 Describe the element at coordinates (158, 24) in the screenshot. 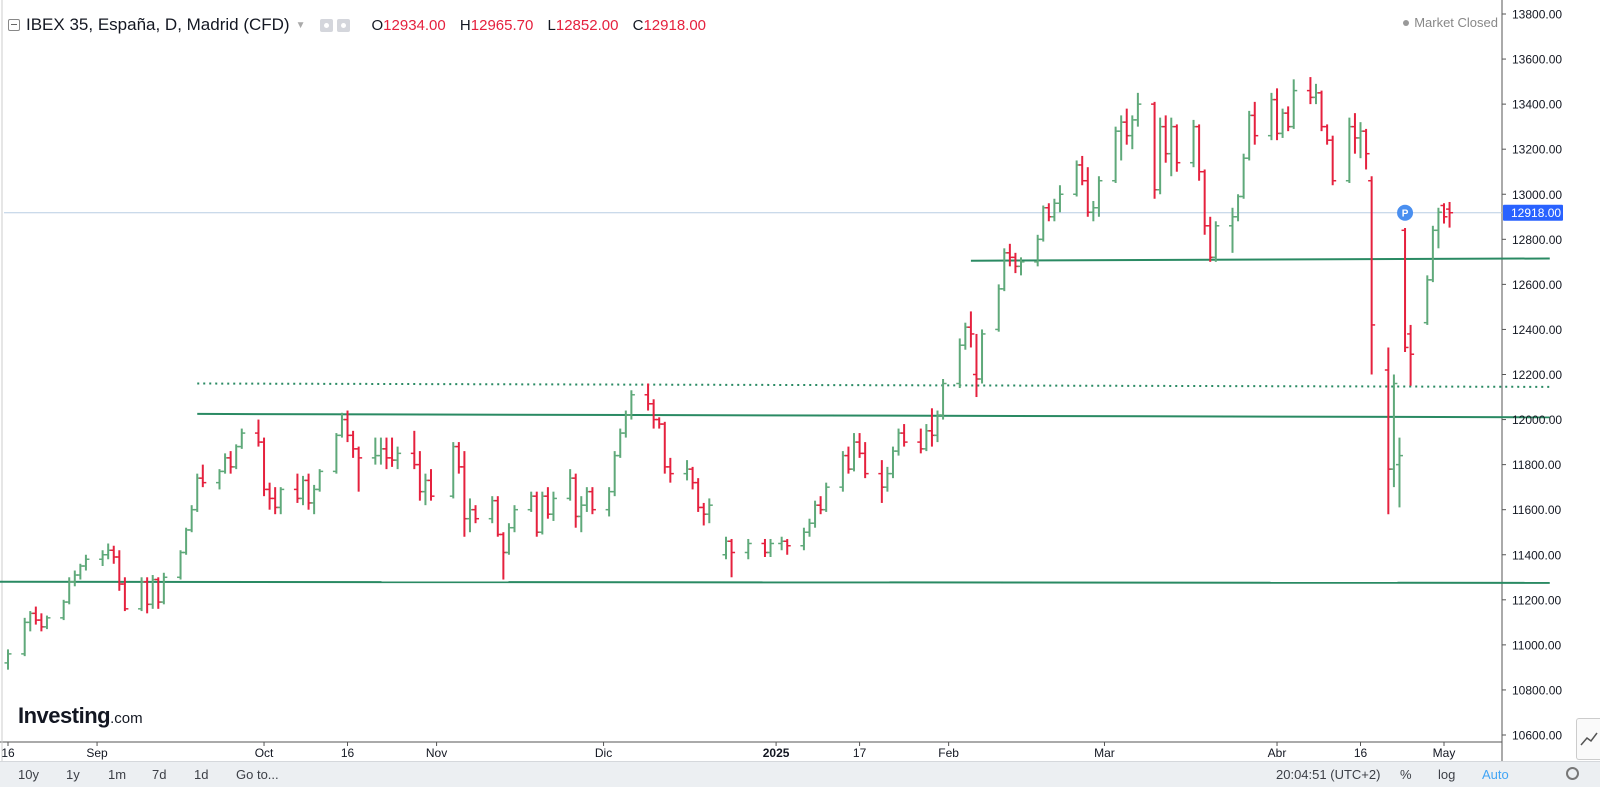

I see `symbol-title: IBEX 35, España, D, Madrid (CFD)` at that location.